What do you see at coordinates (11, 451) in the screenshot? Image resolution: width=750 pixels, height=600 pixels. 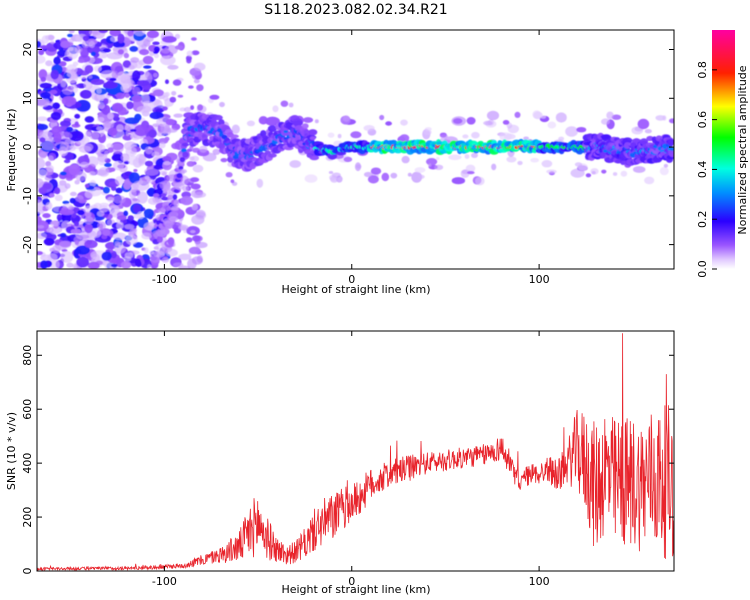 I see `snr-ylabel: SNR (10 * v/v)` at bounding box center [11, 451].